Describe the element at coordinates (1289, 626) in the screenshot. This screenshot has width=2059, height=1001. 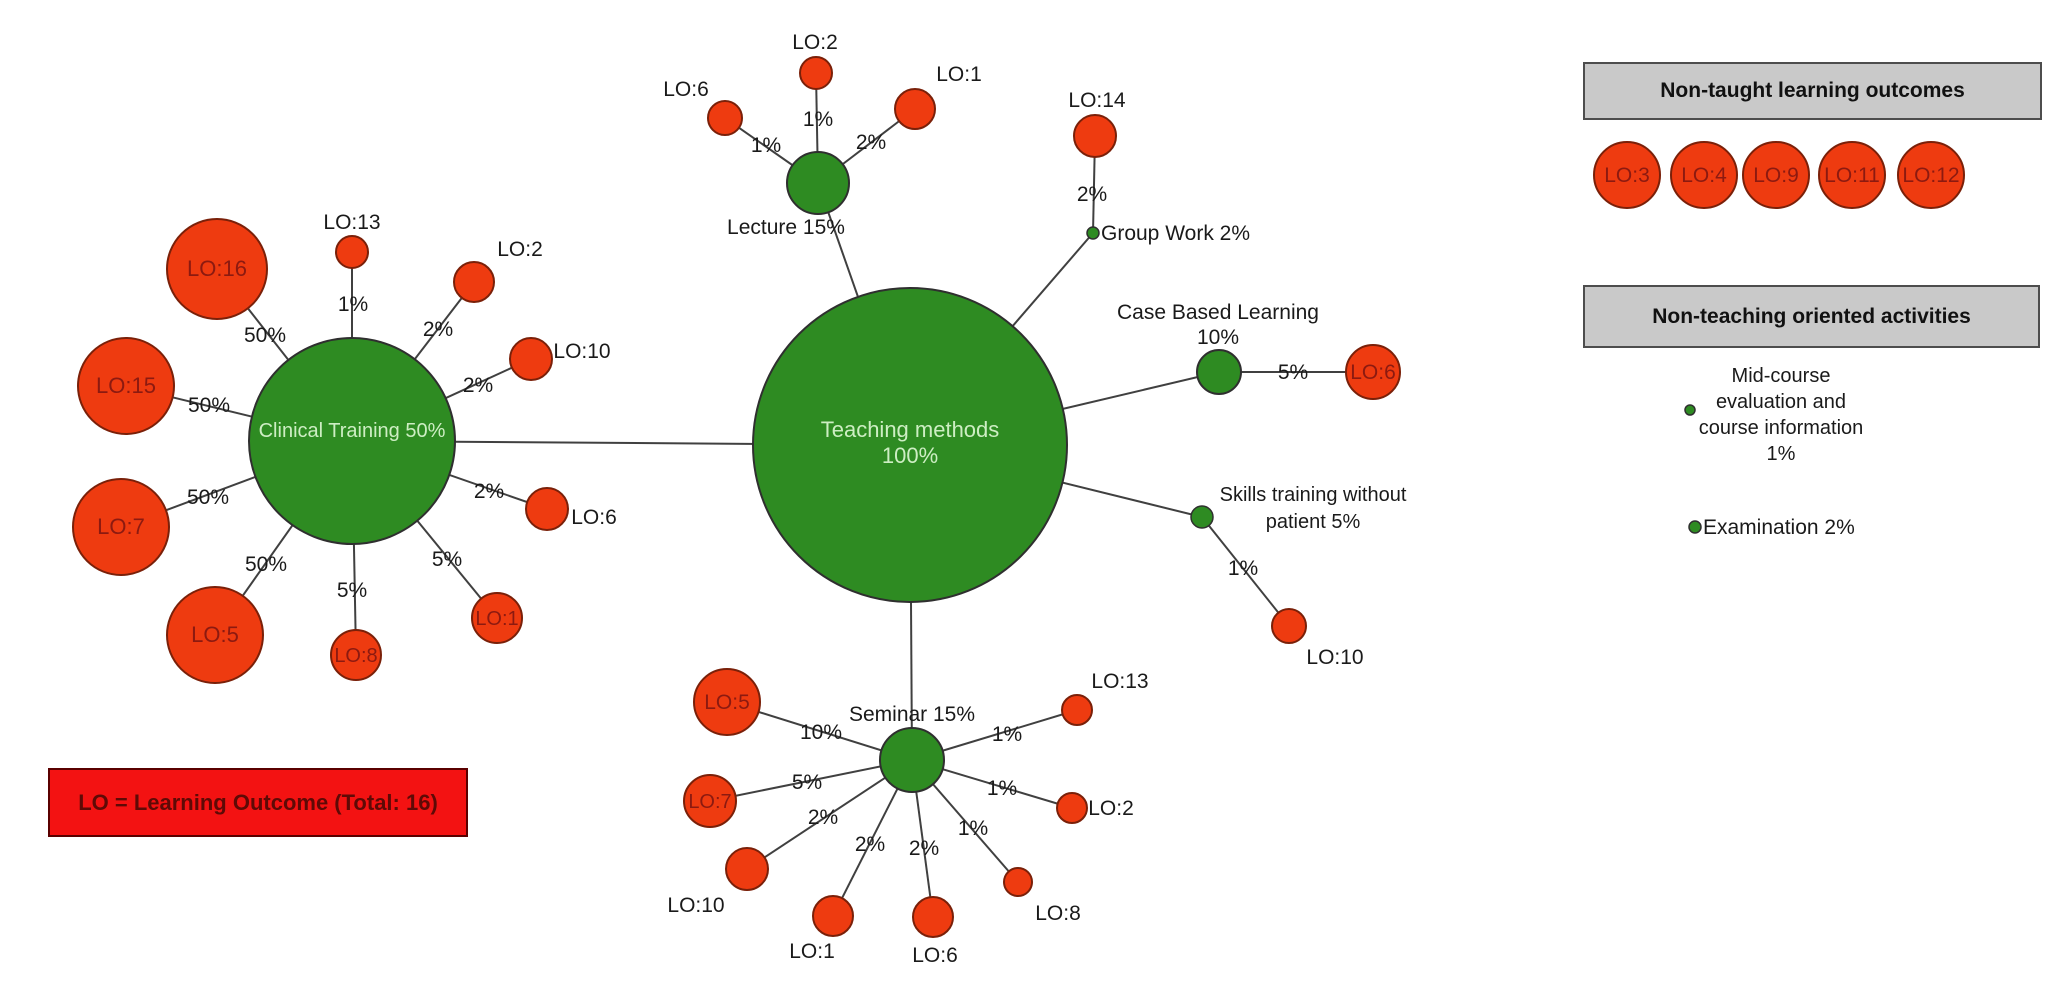
I see `node-s10` at that location.